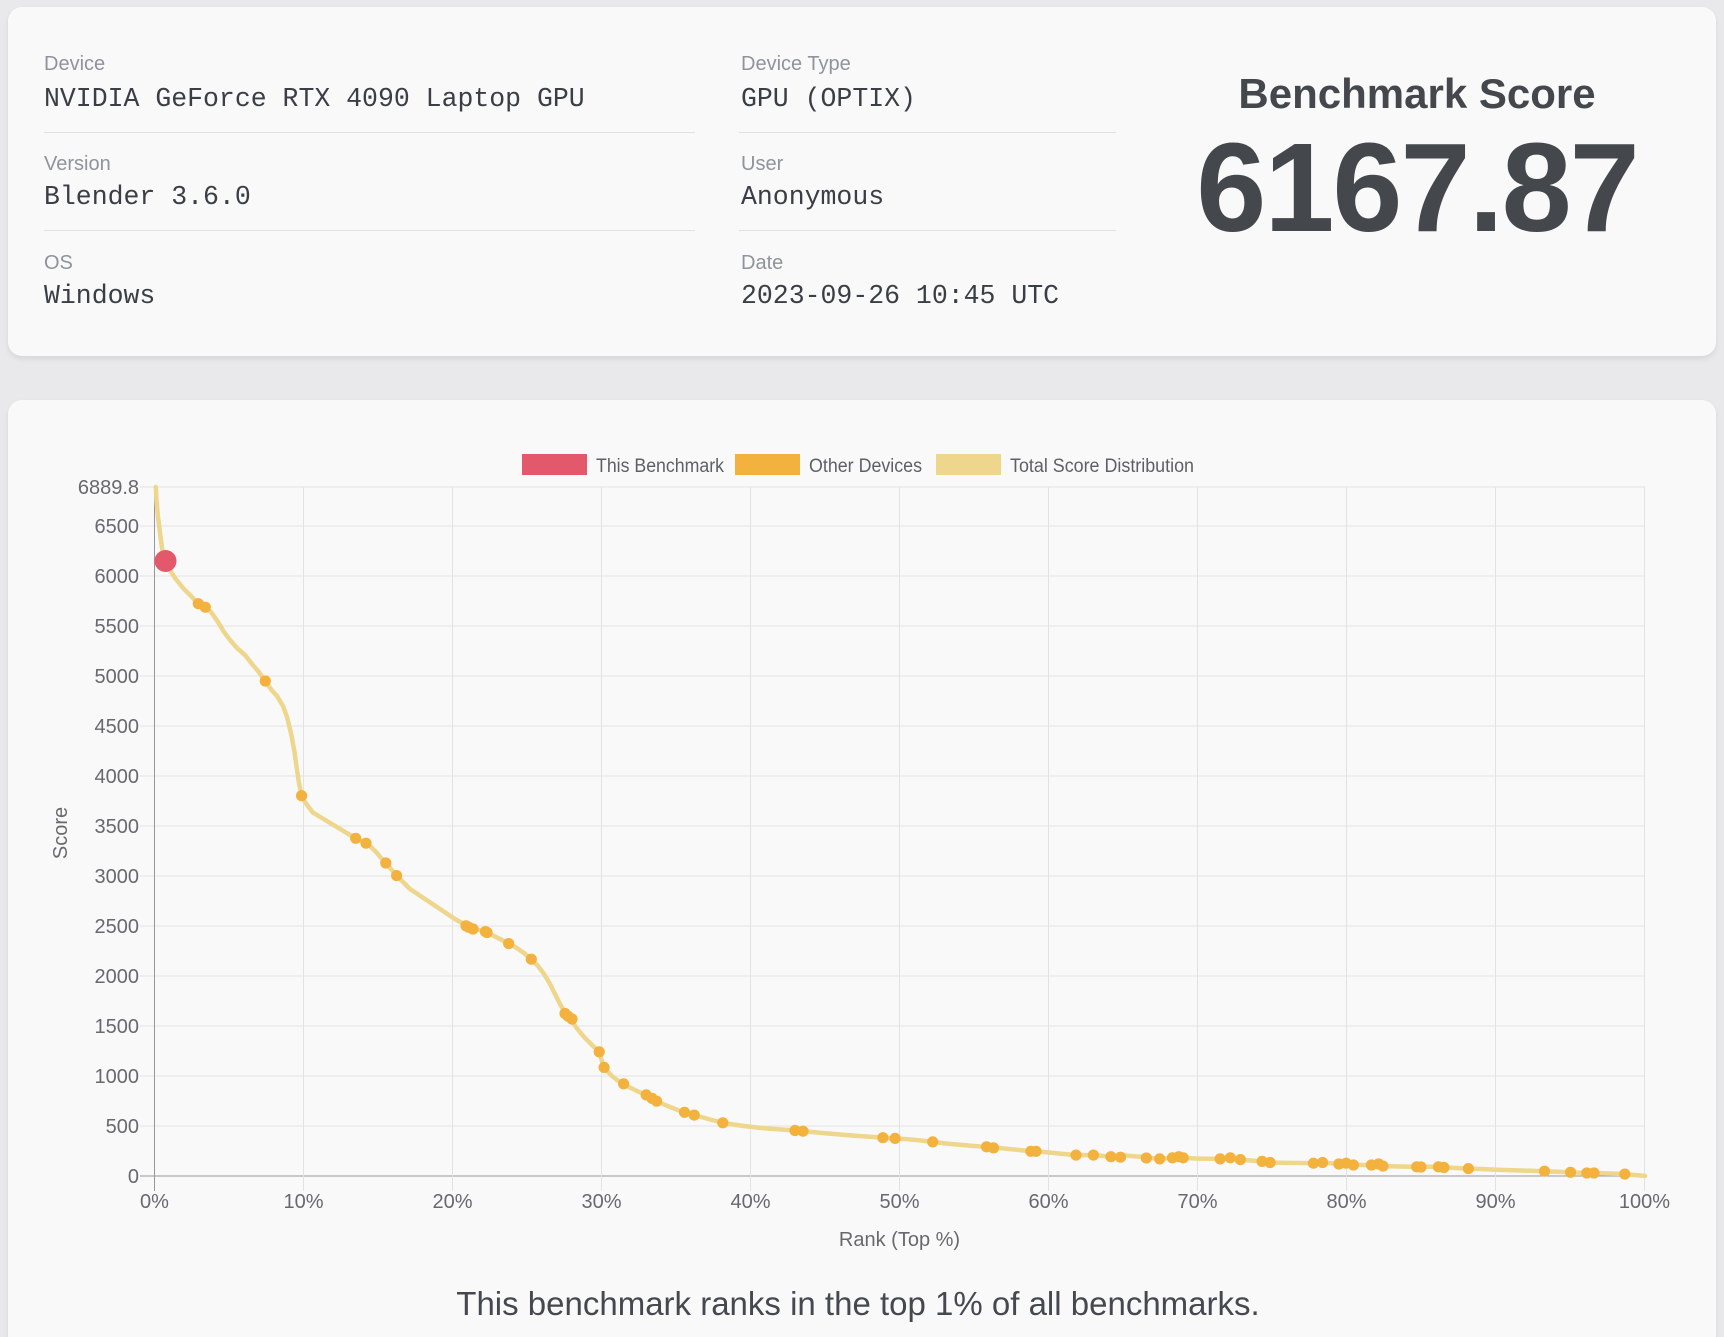 This screenshot has height=1337, width=1724. What do you see at coordinates (750, 1202) in the screenshot?
I see `svg-text: 40%` at bounding box center [750, 1202].